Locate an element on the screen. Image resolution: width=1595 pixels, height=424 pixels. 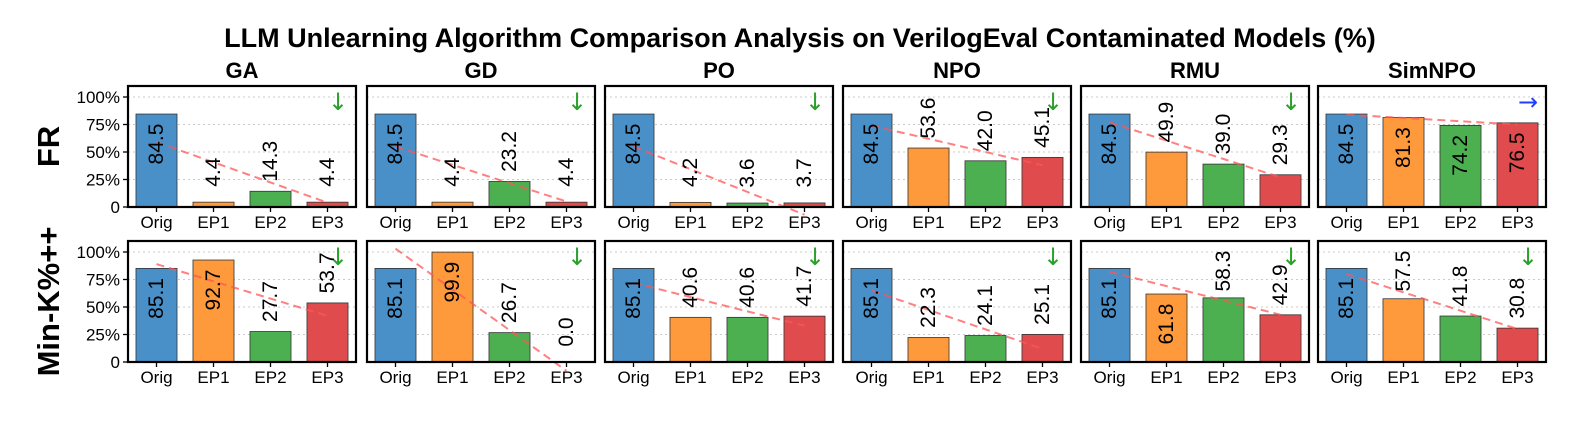
value-label: 24.1 is located at coordinates (985, 305).